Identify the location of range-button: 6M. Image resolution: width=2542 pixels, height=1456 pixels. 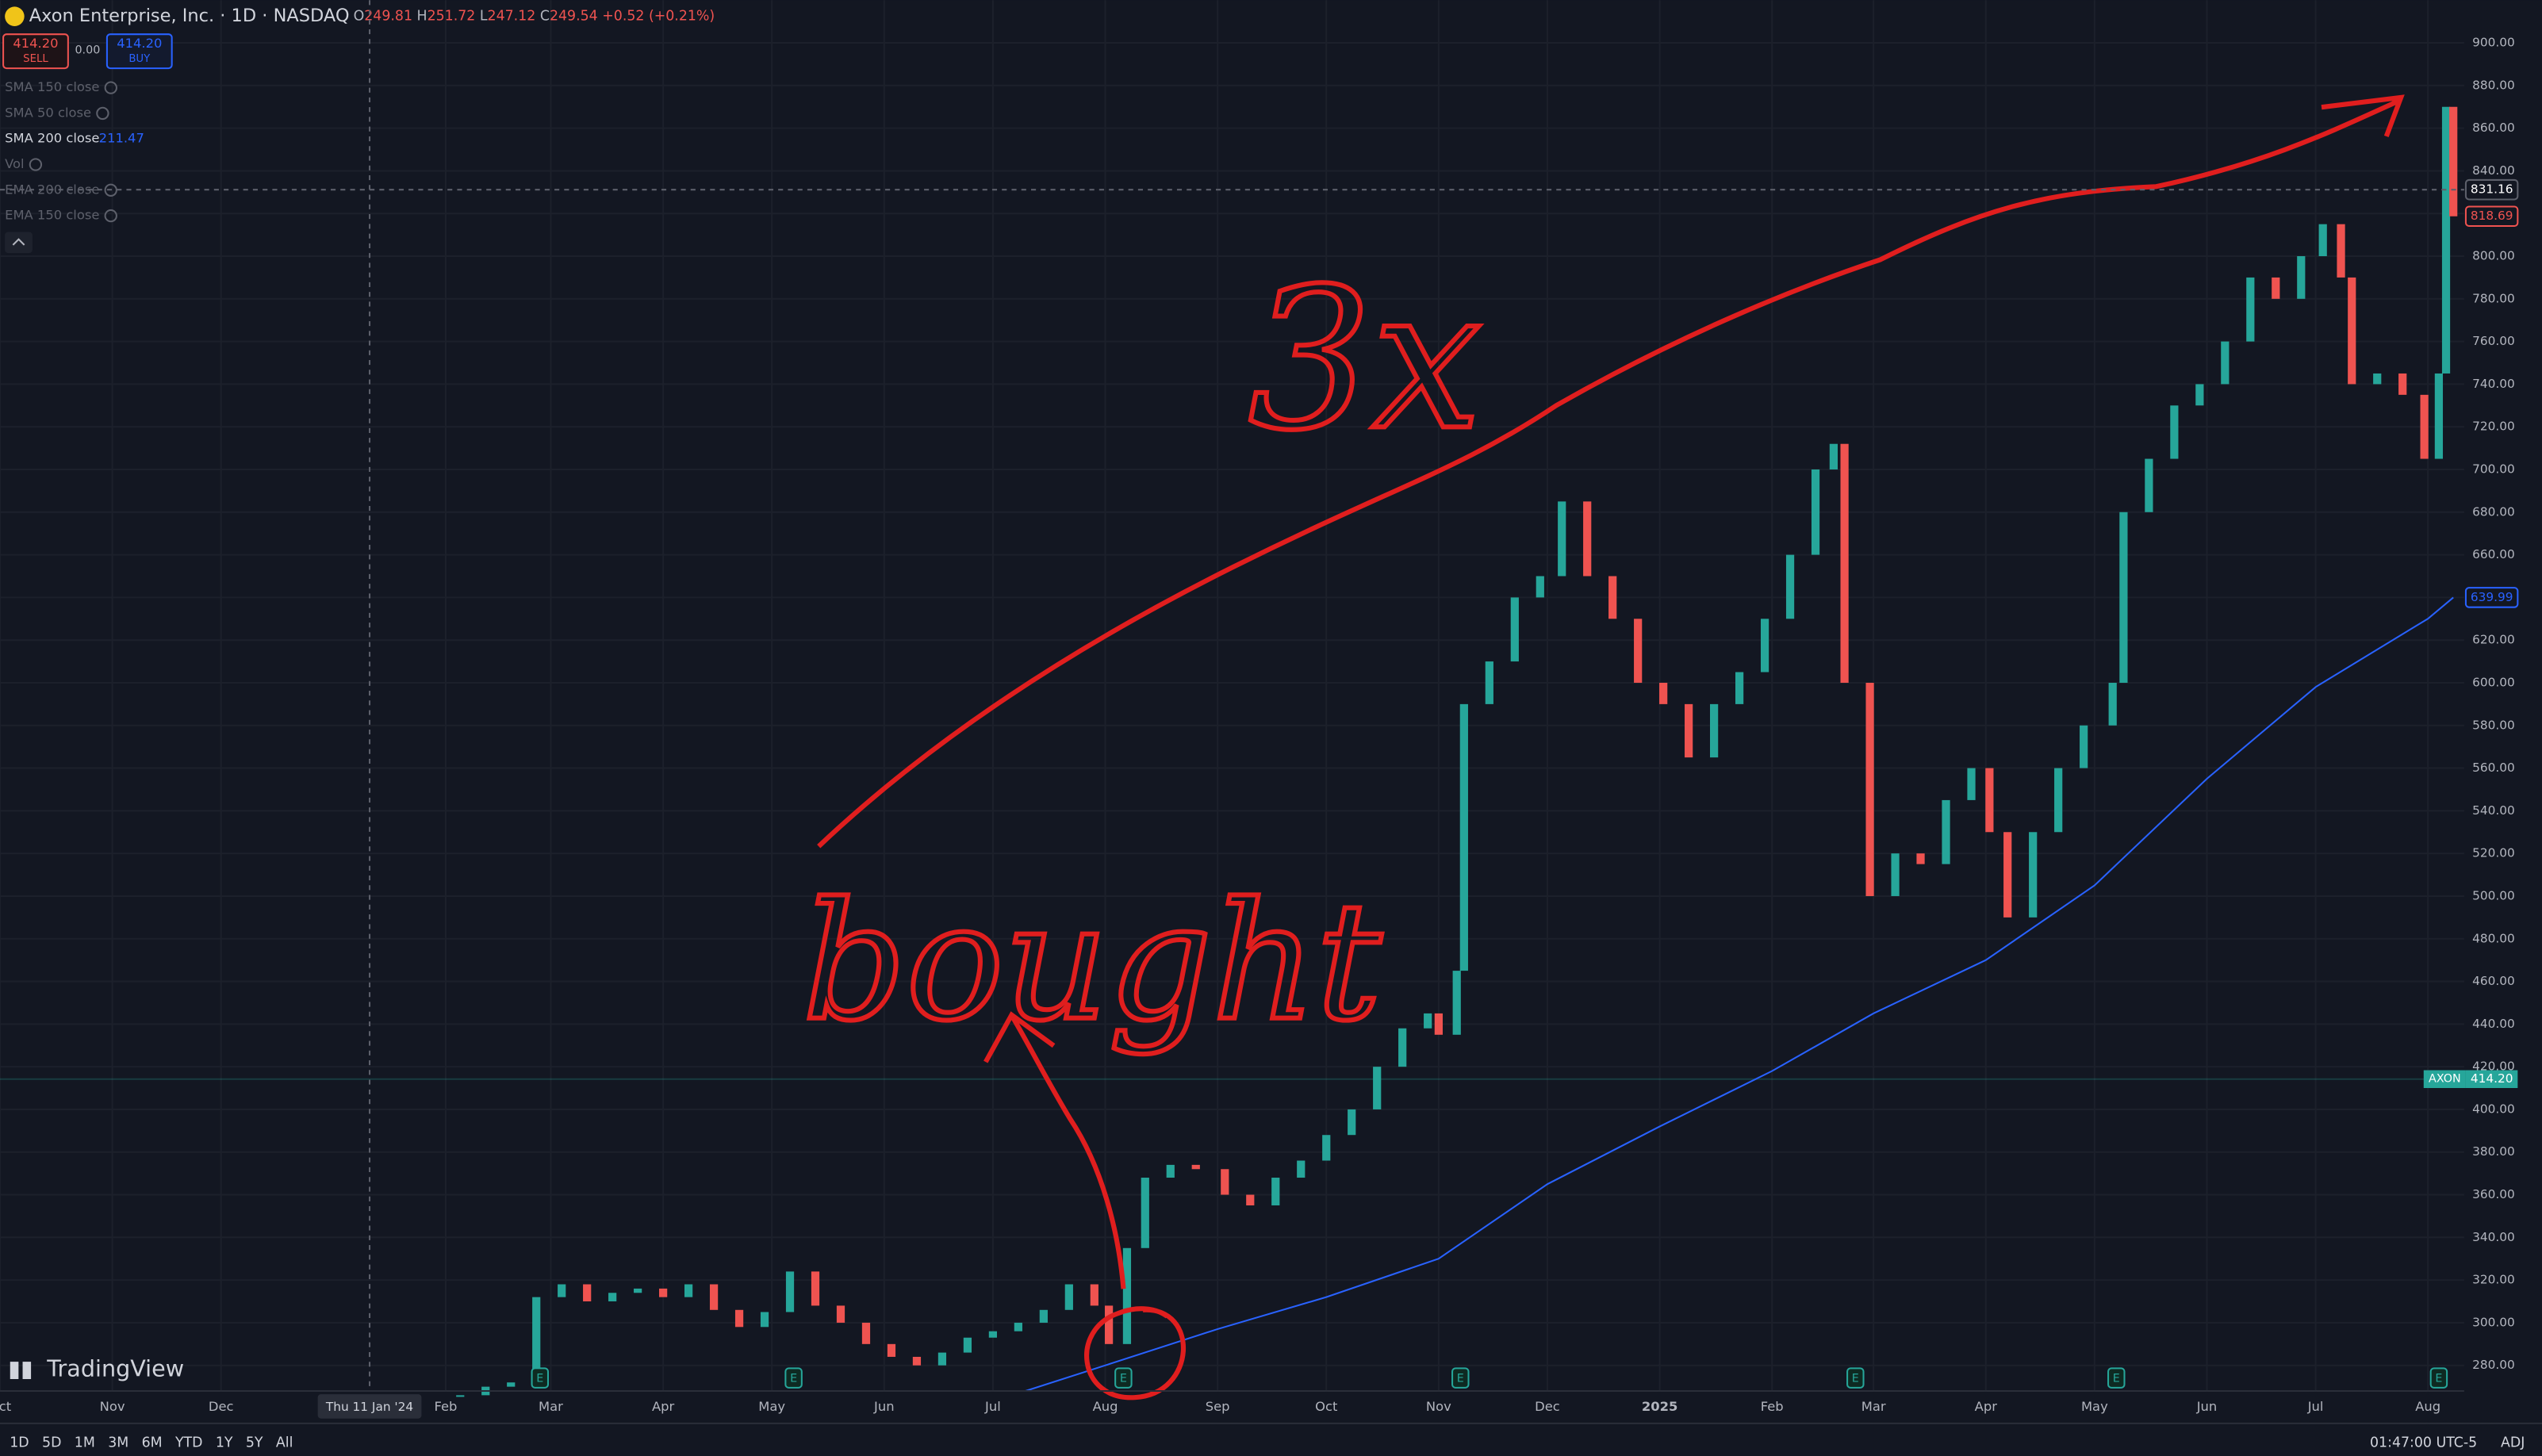
(152, 1442).